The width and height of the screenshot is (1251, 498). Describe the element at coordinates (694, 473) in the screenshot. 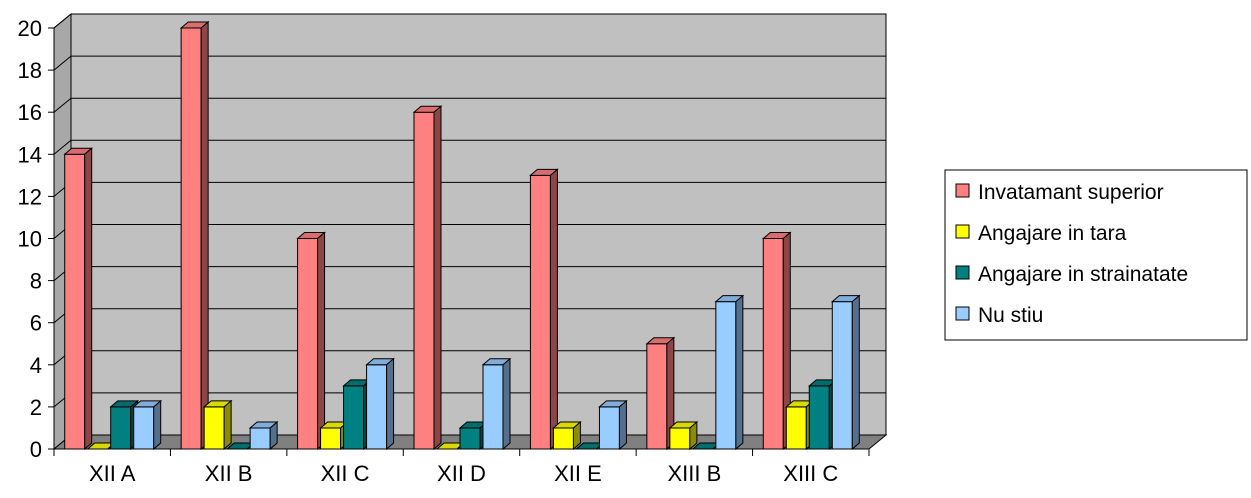

I see `x-tick-label: XIII B` at that location.